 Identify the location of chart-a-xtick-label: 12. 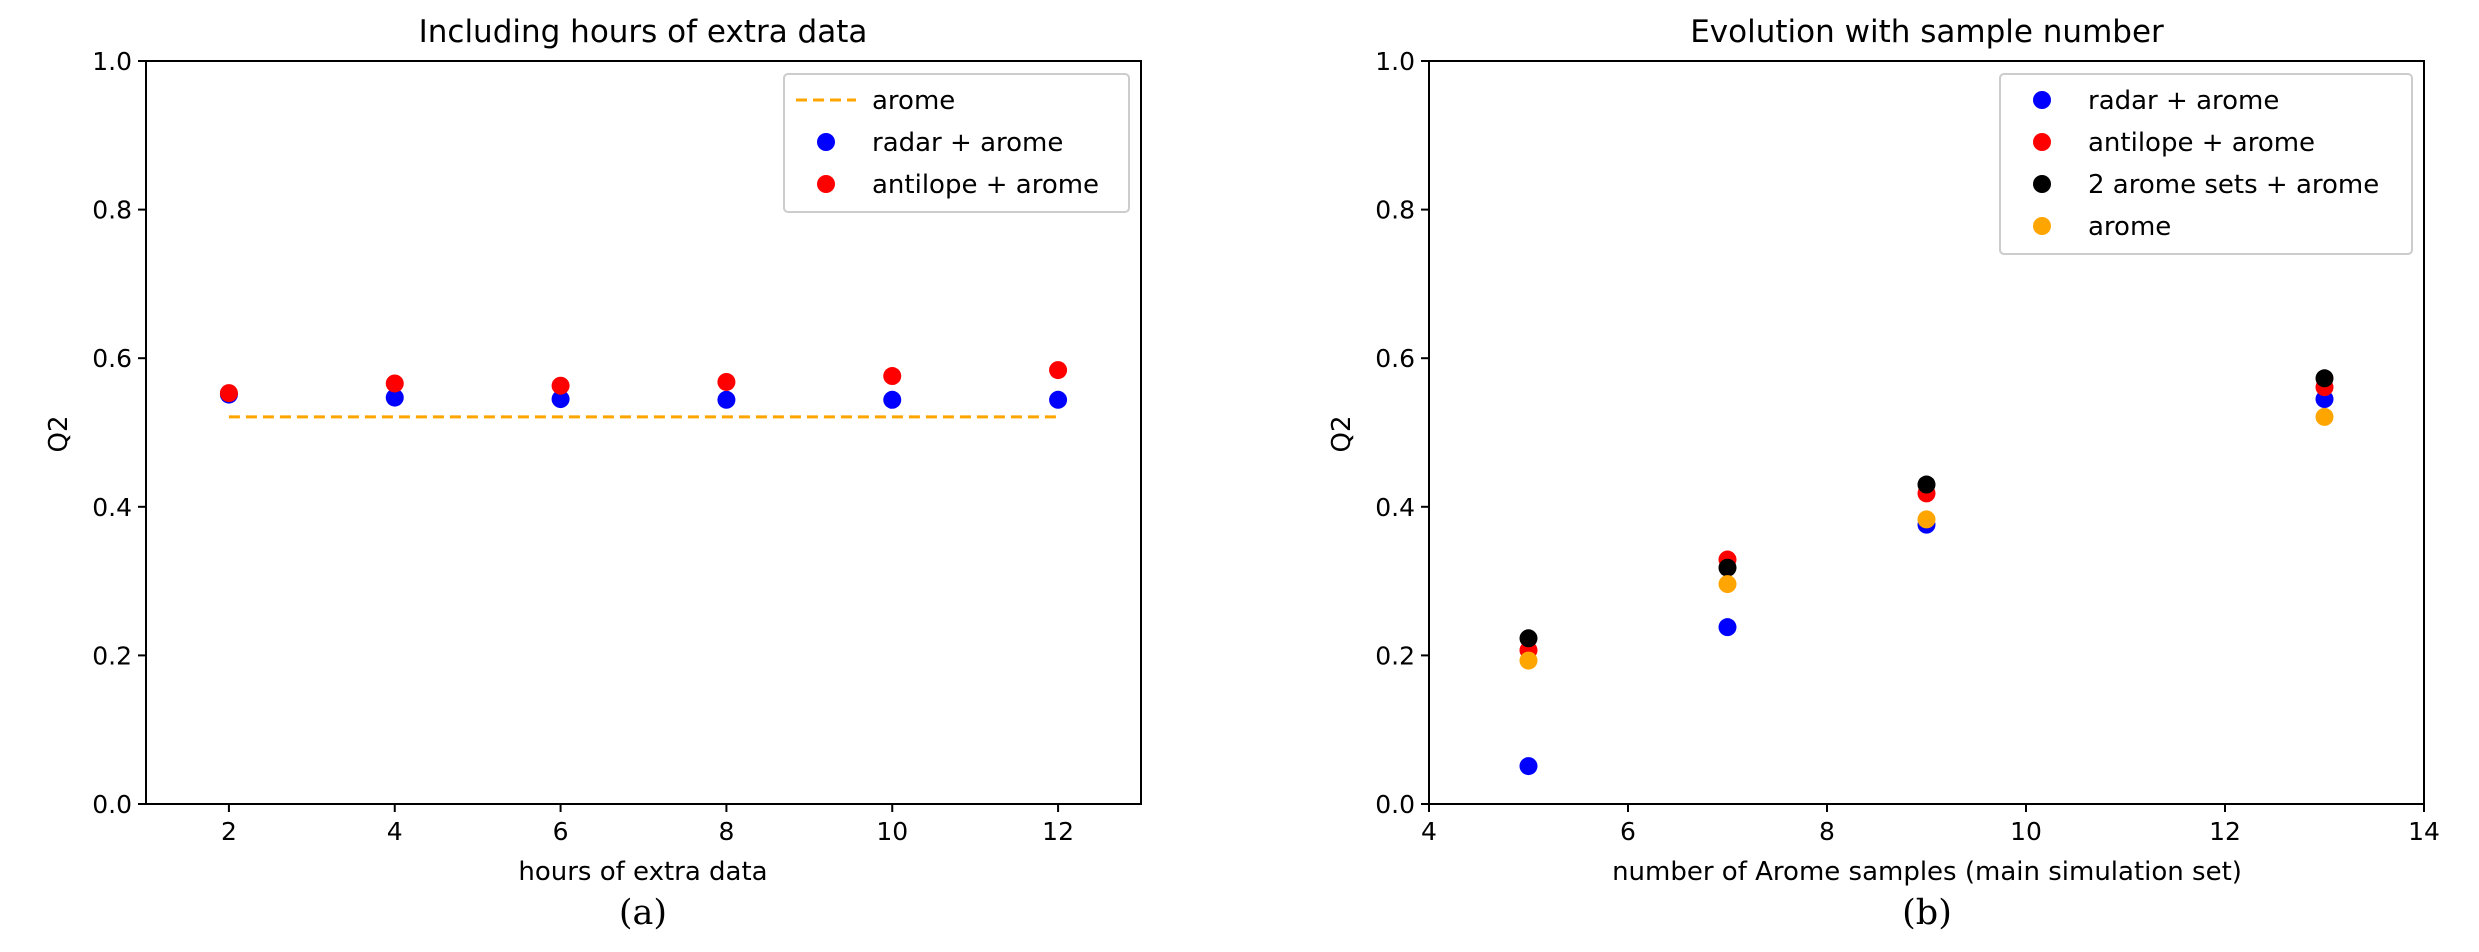
(1058, 831).